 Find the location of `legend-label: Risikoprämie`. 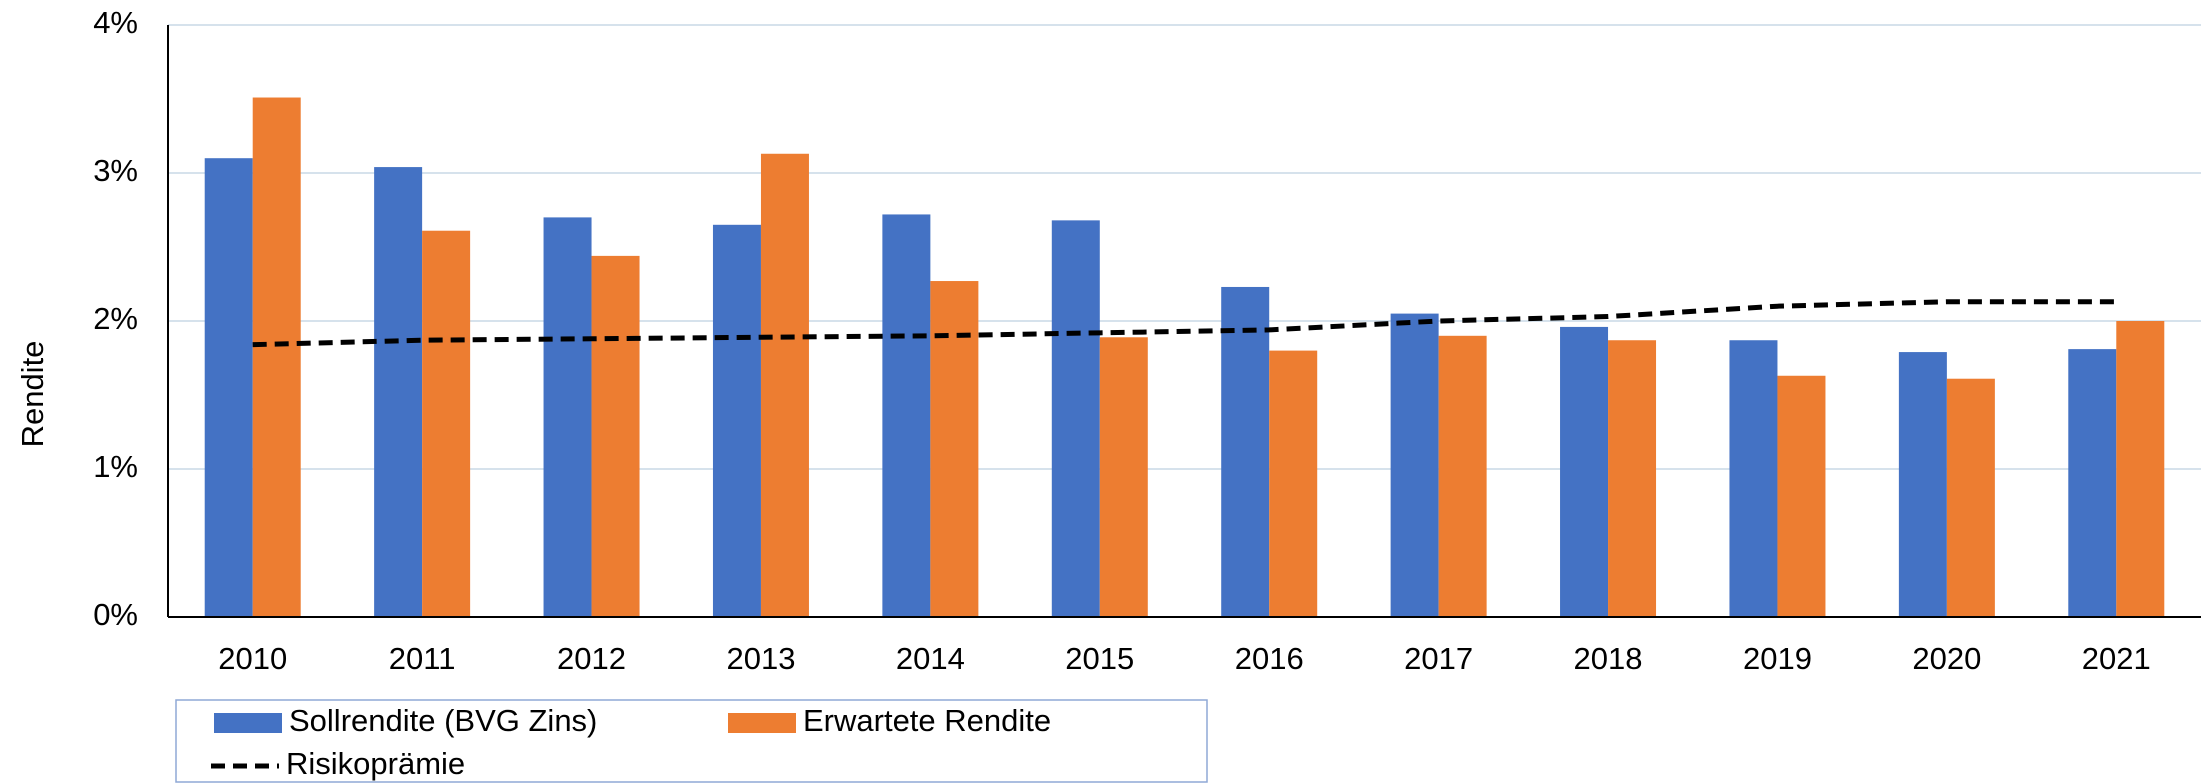

legend-label: Risikoprämie is located at coordinates (375, 763).